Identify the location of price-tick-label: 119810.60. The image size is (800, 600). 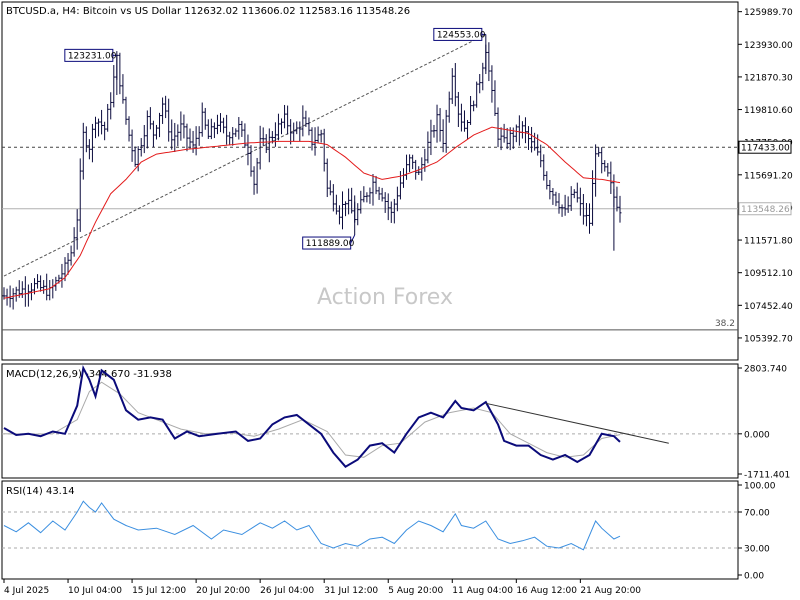
(768, 111).